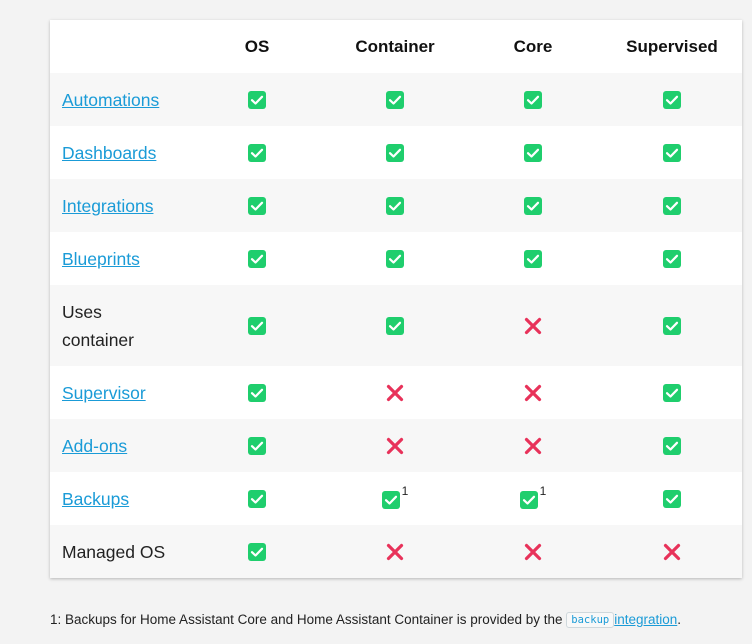 This screenshot has width=752, height=644. I want to click on feature-link-dashboards: Dashboards, so click(109, 152).